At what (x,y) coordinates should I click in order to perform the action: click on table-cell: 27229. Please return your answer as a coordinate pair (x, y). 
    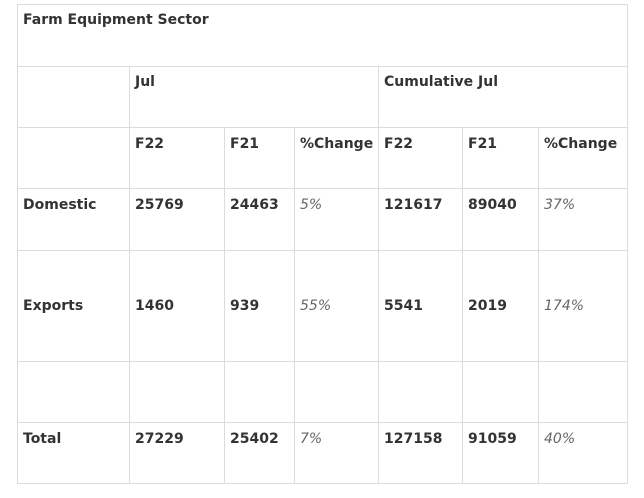
    Looking at the image, I should click on (177, 453).